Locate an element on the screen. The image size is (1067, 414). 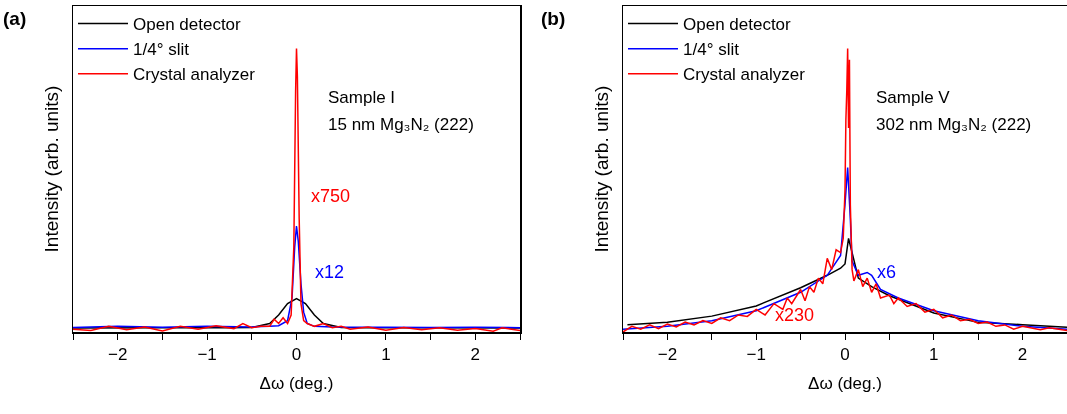
annotation: x750 is located at coordinates (331, 196).